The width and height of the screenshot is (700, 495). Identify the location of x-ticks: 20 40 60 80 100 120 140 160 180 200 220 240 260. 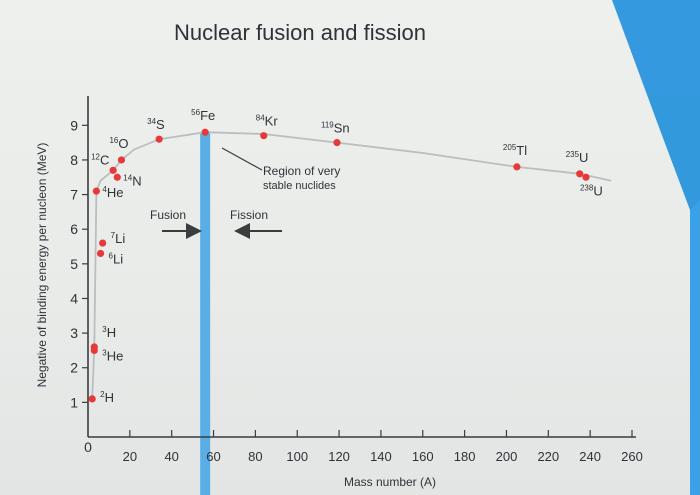
(383, 447).